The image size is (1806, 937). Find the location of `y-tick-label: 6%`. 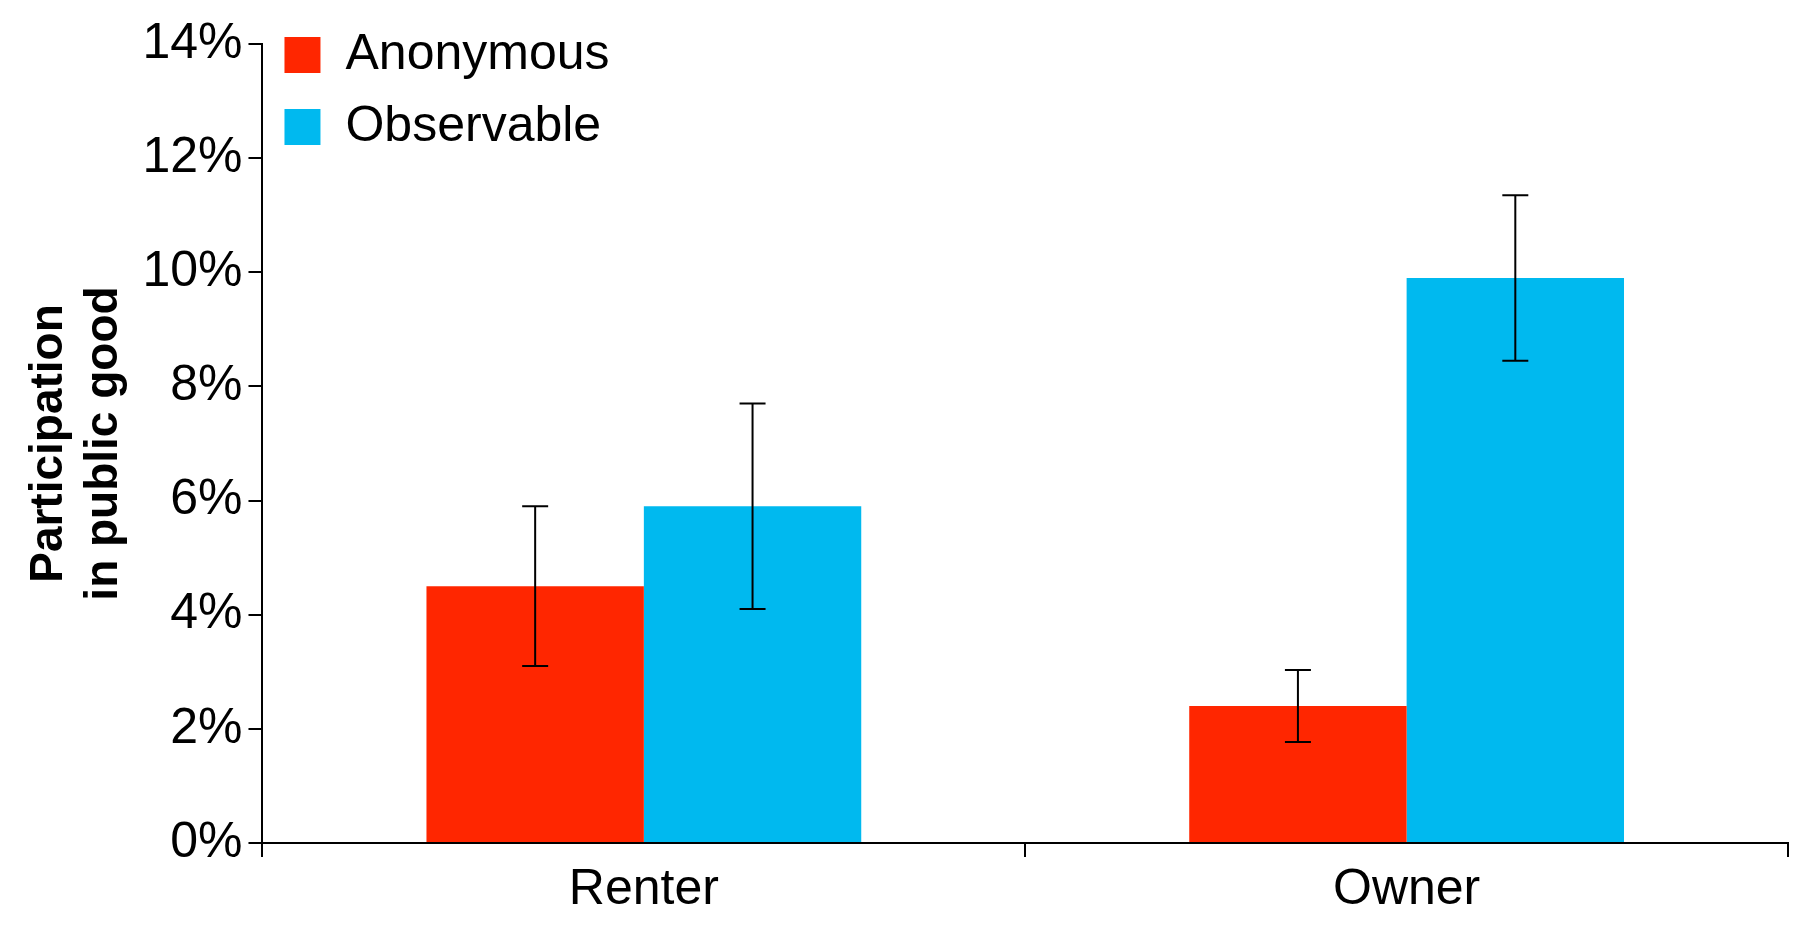

y-tick-label: 6% is located at coordinates (206, 497).